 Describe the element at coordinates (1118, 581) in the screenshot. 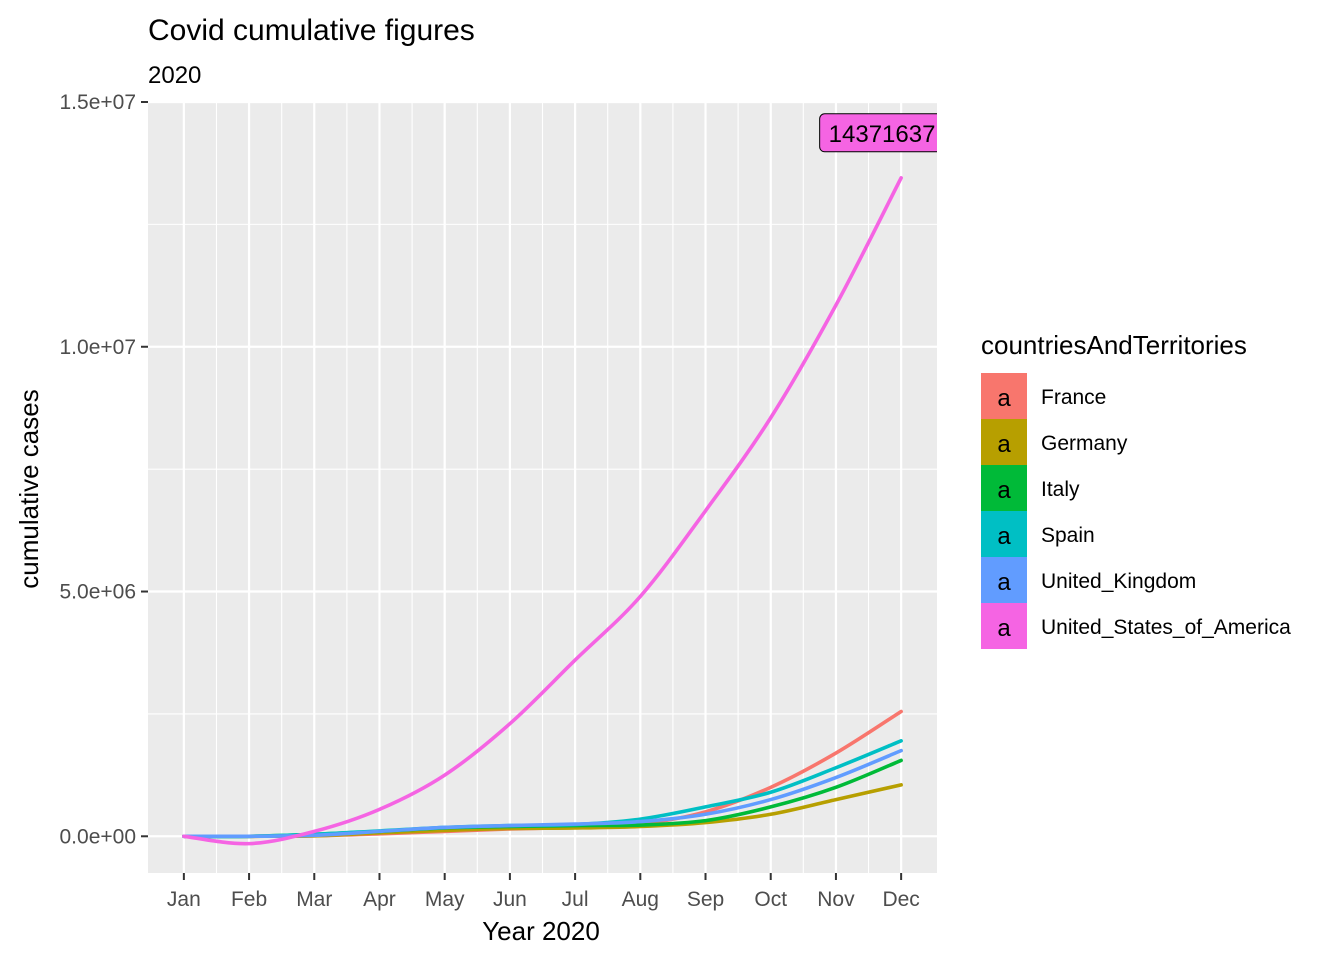

I see `legend-label: United_Kingdom` at that location.